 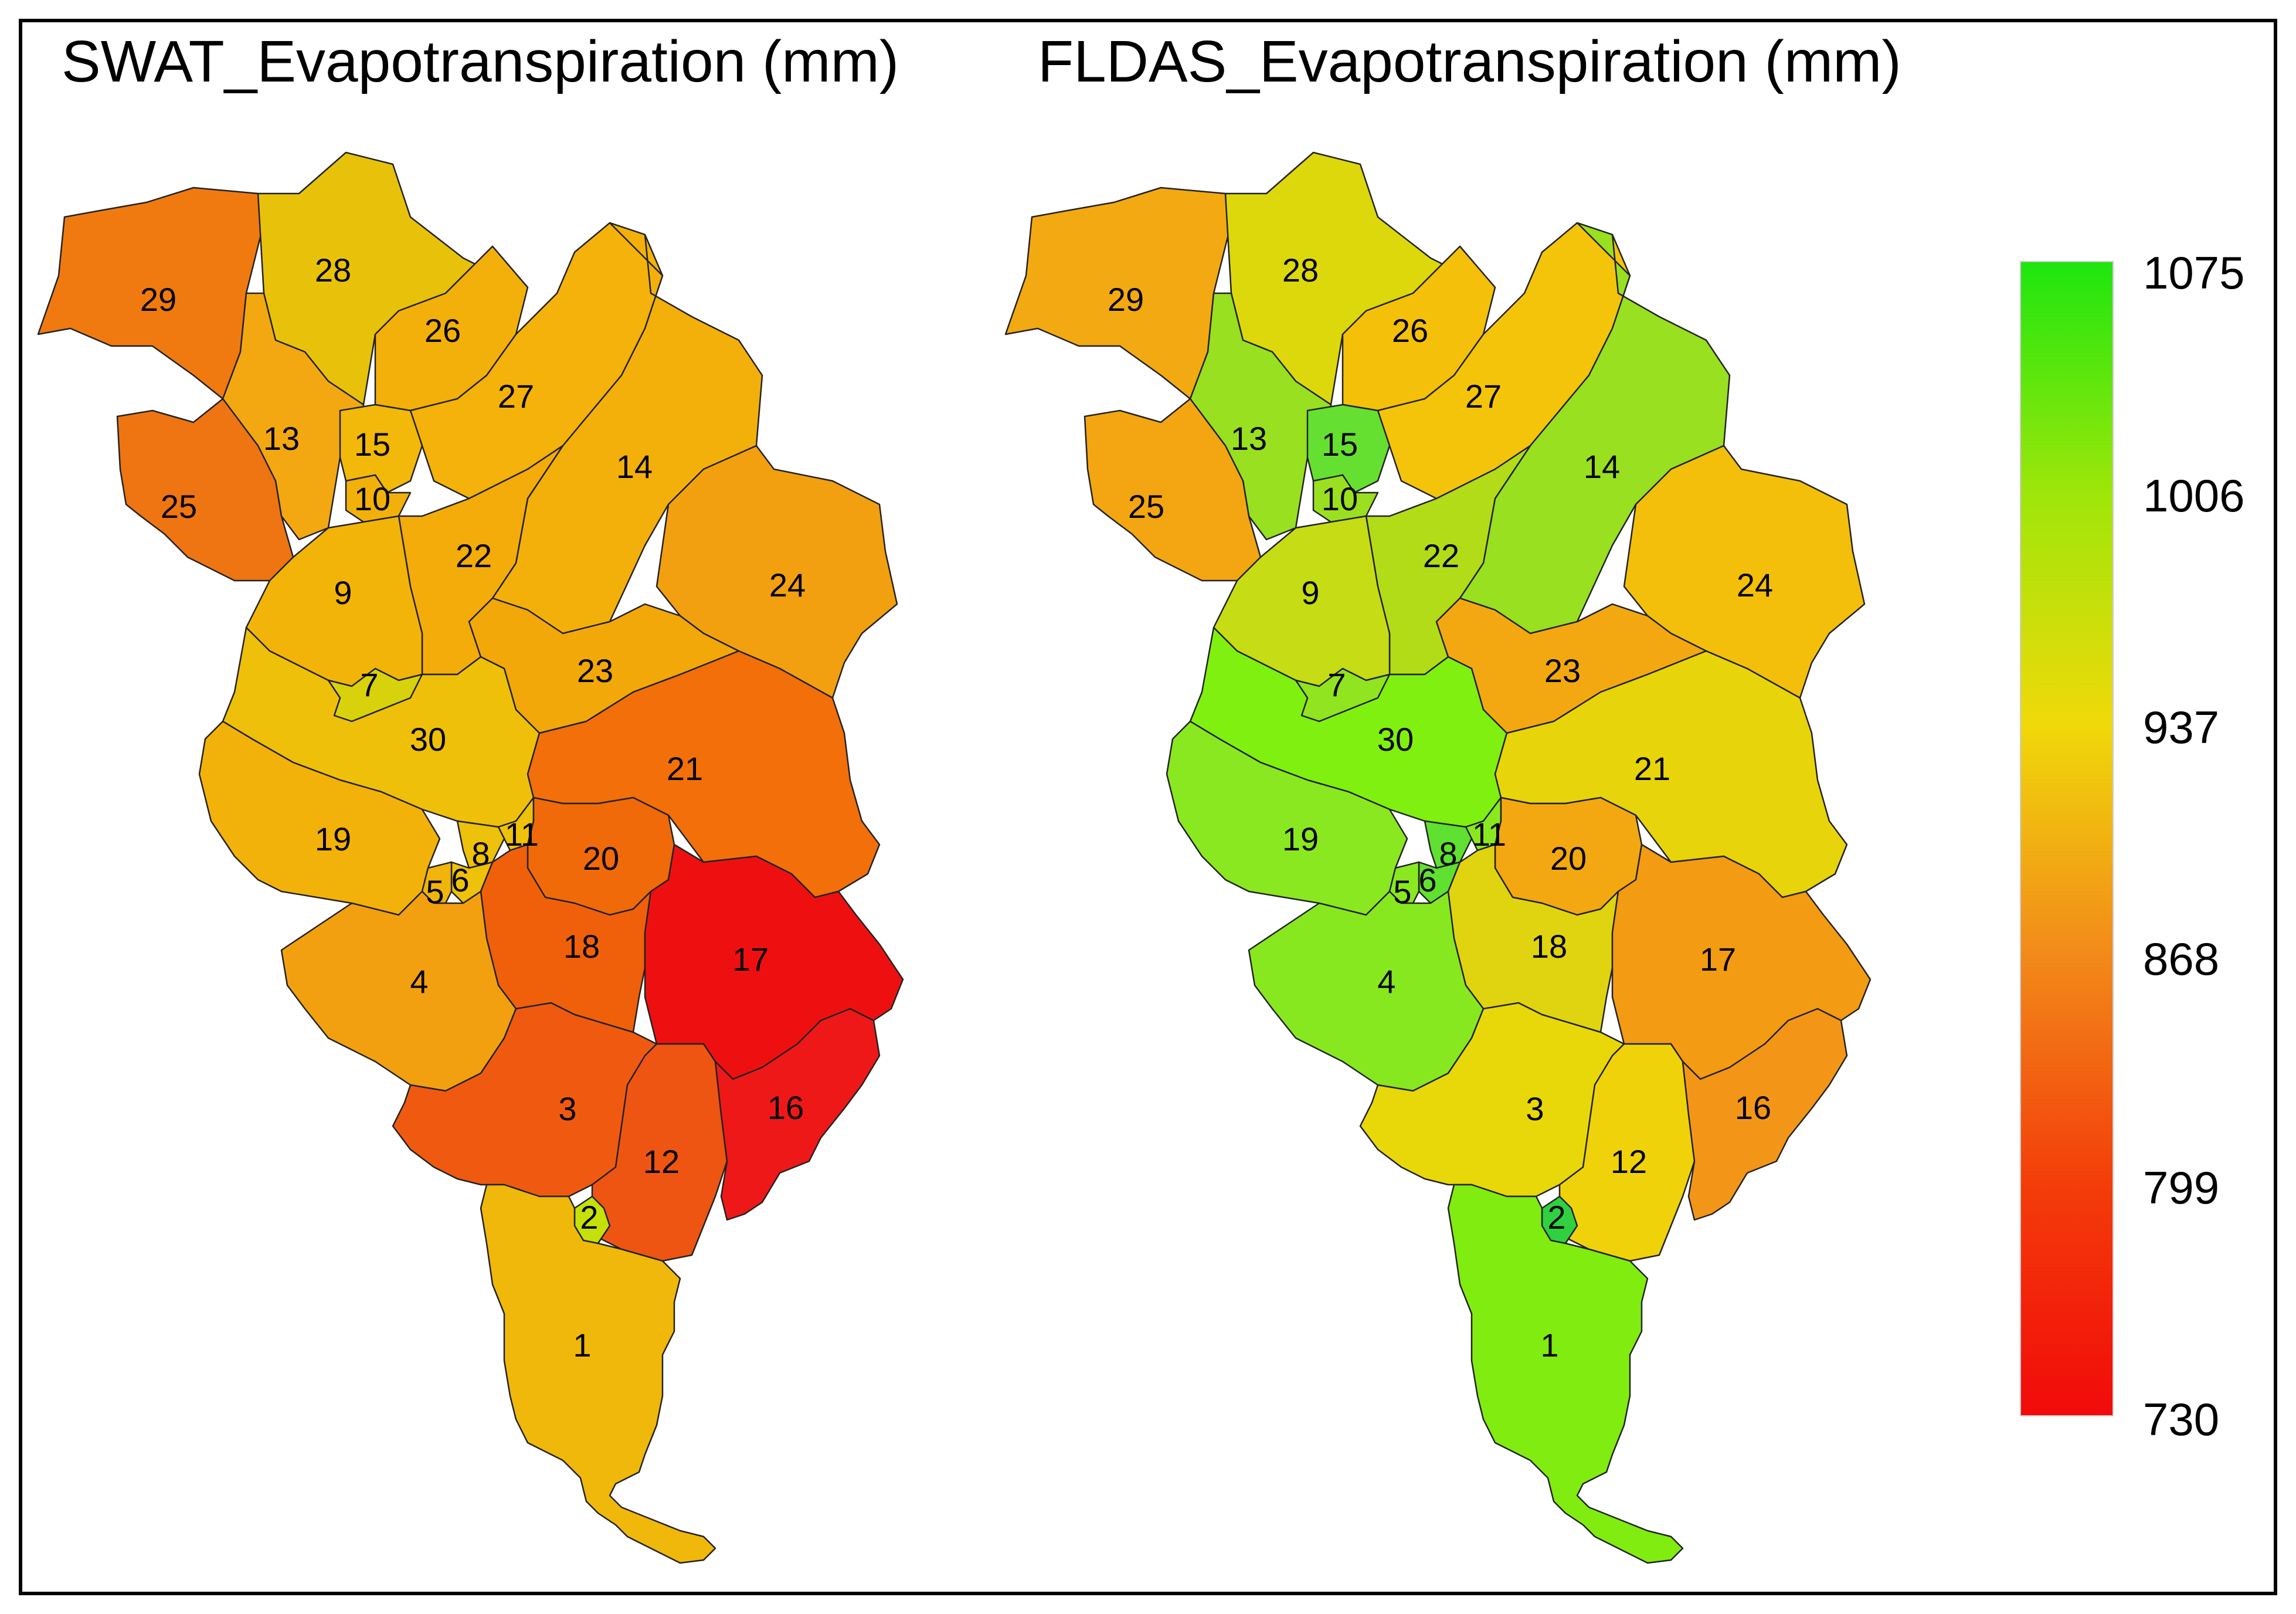 I want to click on fldas-map-title: FLDAS_Evapotranspiration (mm), so click(x=1470, y=61).